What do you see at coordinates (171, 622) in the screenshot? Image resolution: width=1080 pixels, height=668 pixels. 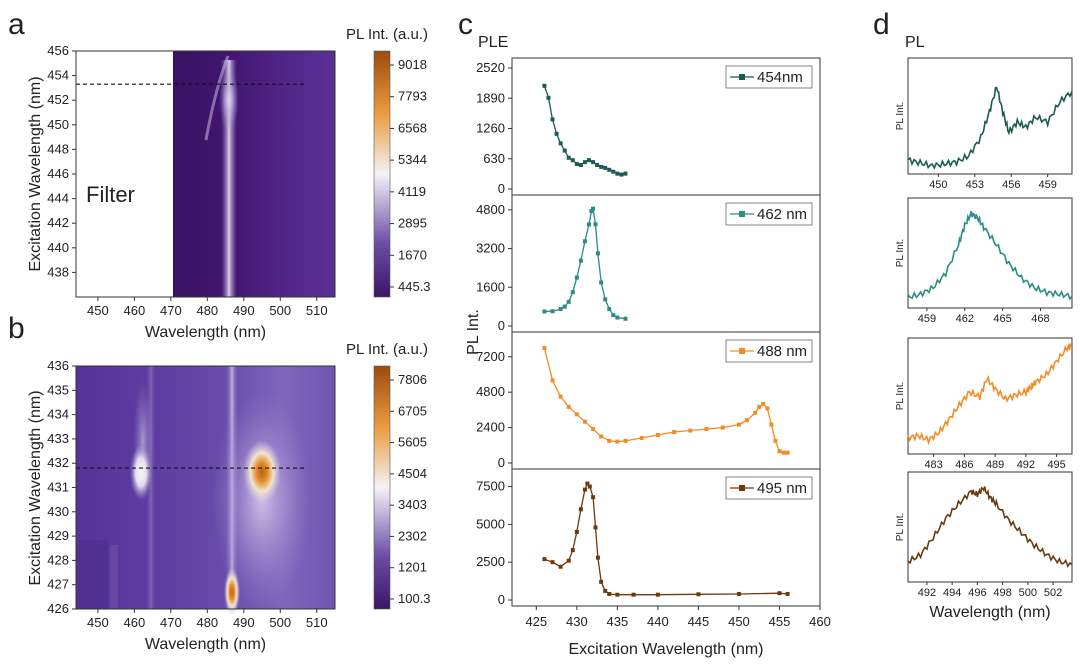 I see `x-tick-label: 470` at bounding box center [171, 622].